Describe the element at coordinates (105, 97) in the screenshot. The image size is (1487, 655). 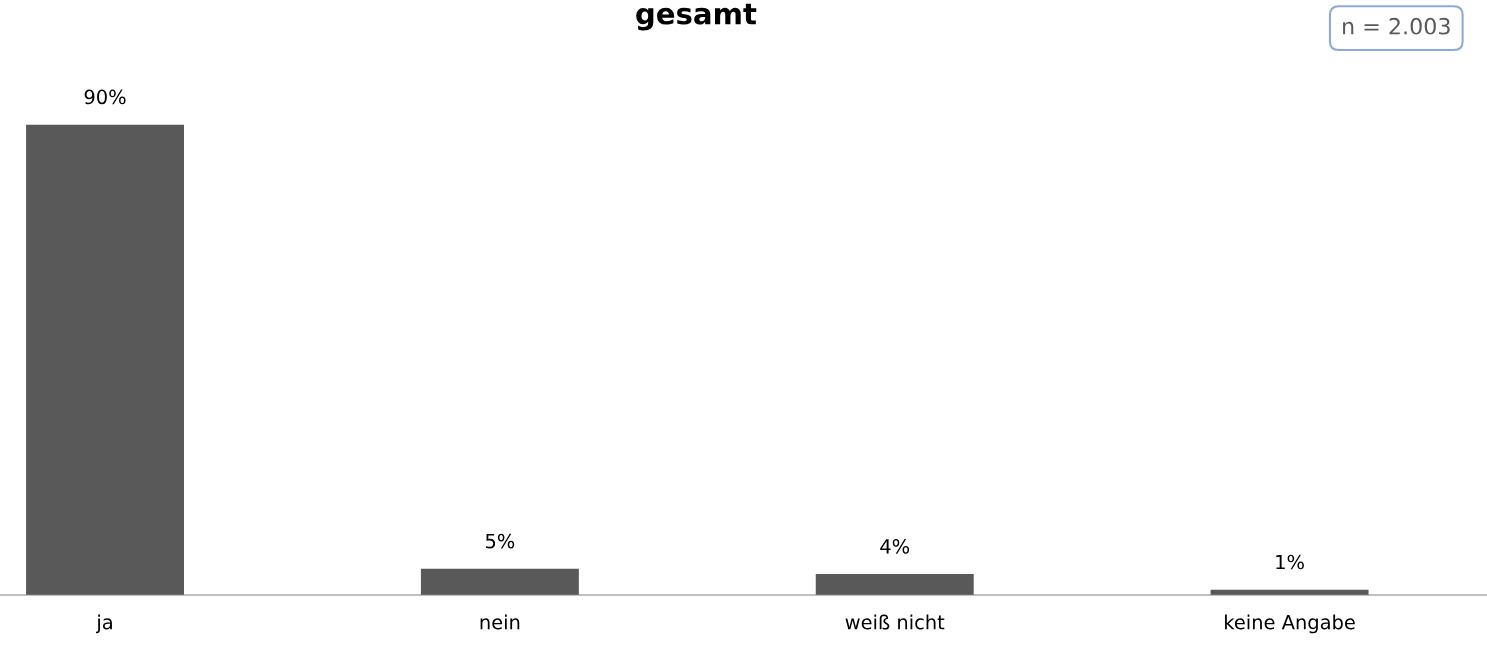
I see `data-label: 90%` at that location.